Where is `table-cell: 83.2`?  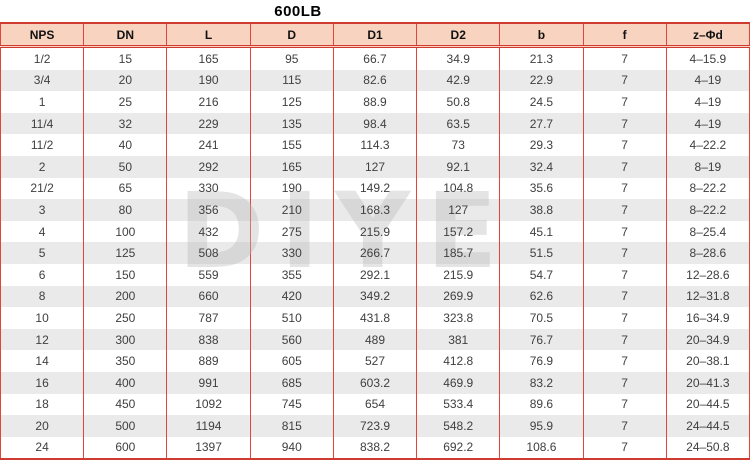
table-cell: 83.2 is located at coordinates (541, 382).